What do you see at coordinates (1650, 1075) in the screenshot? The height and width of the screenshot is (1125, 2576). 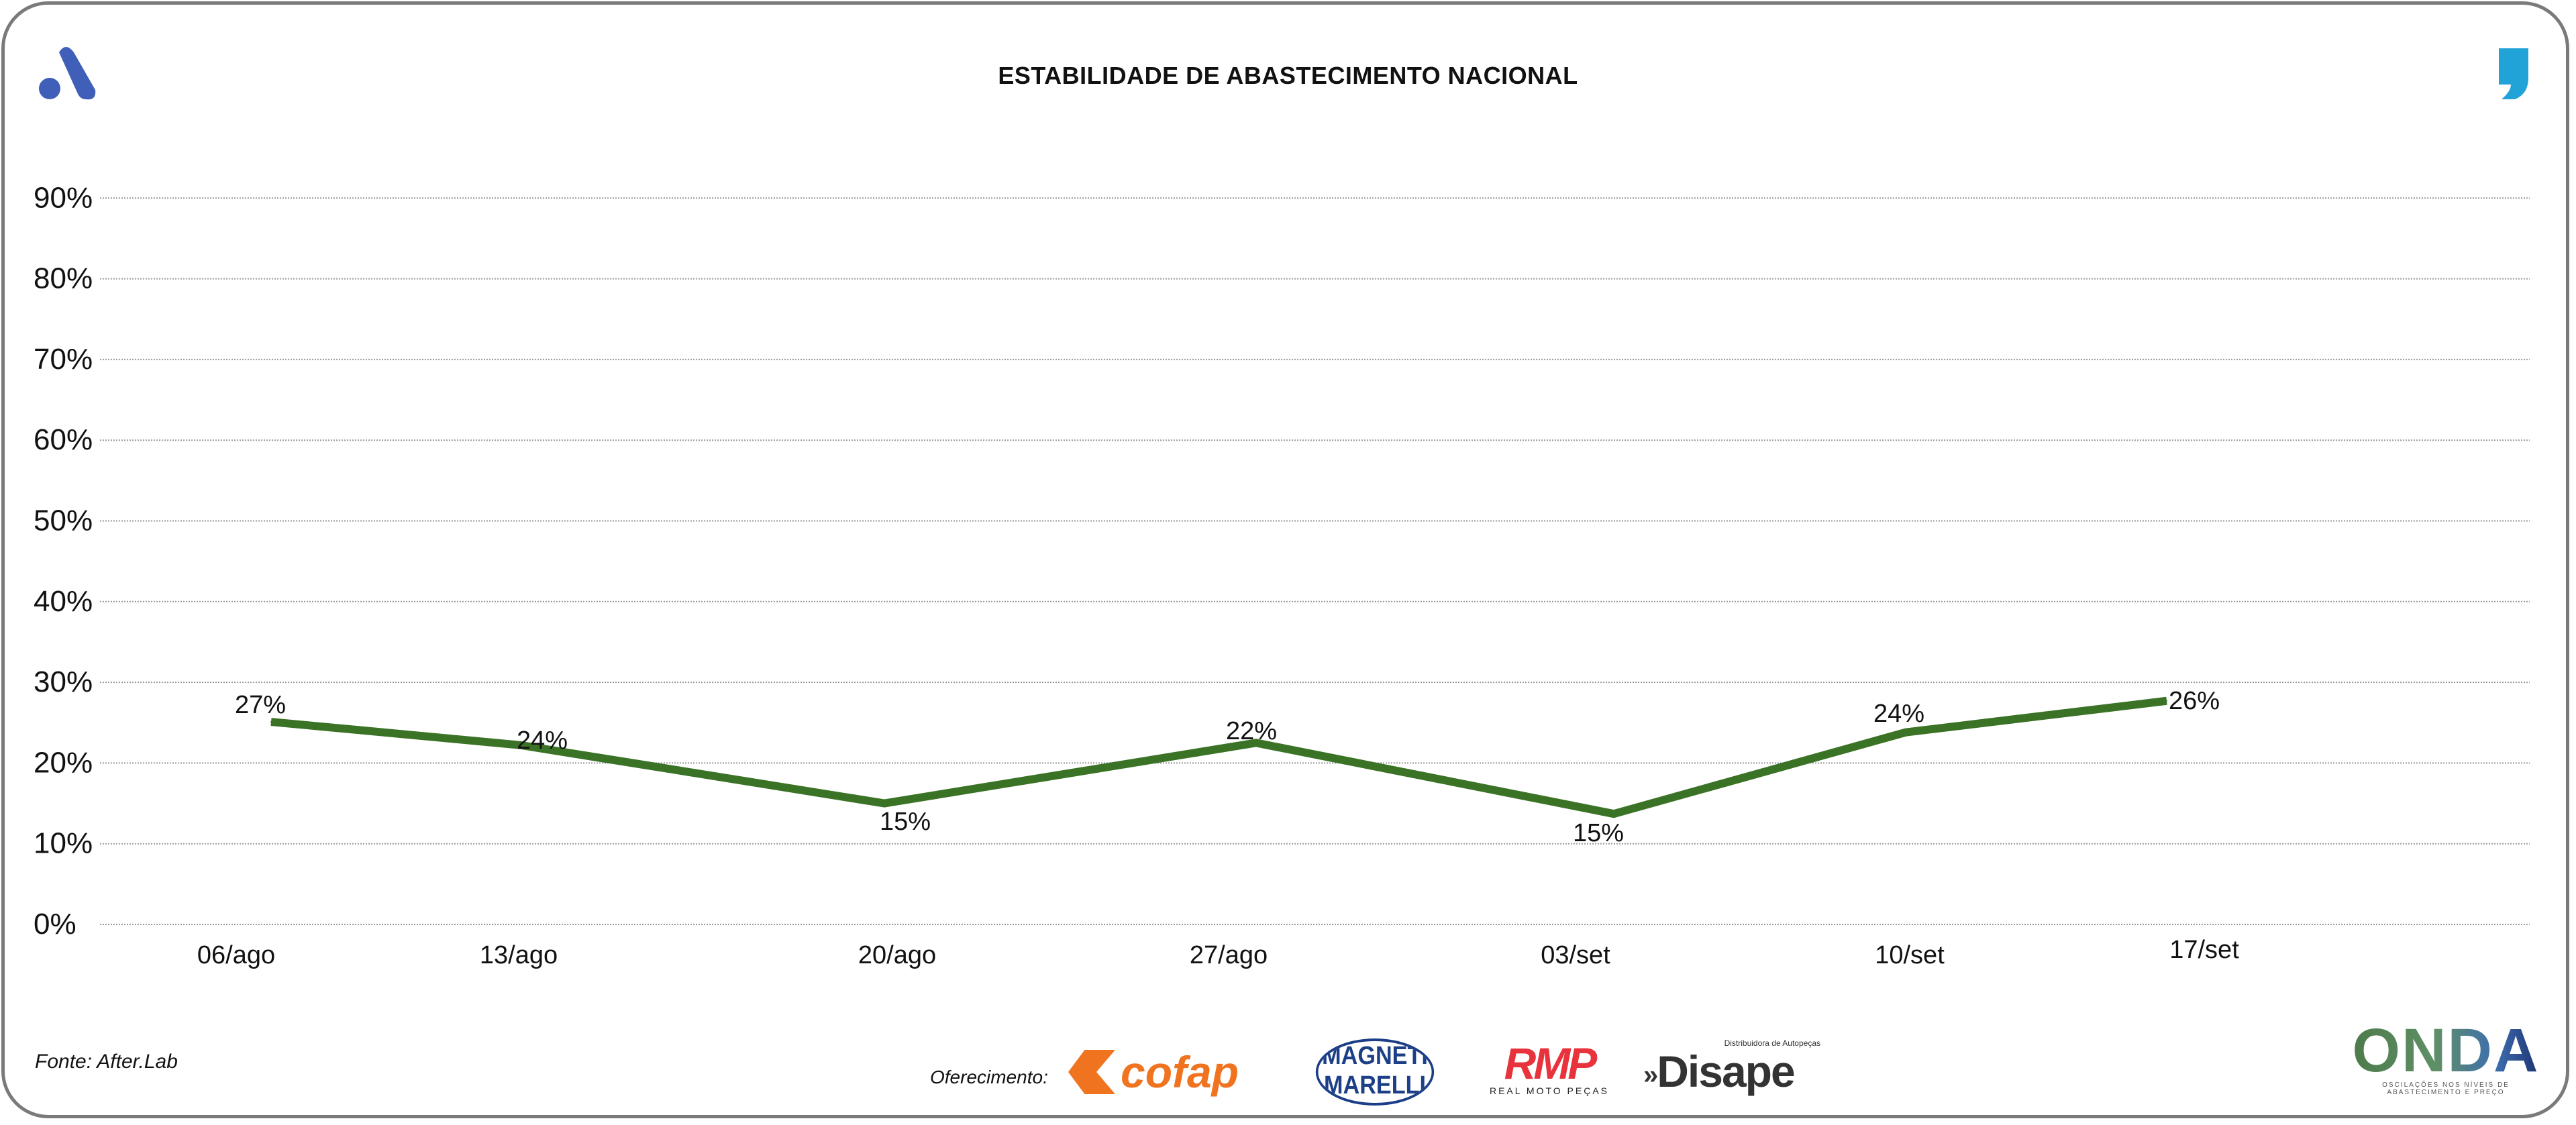 I see `chevron-icon: »` at bounding box center [1650, 1075].